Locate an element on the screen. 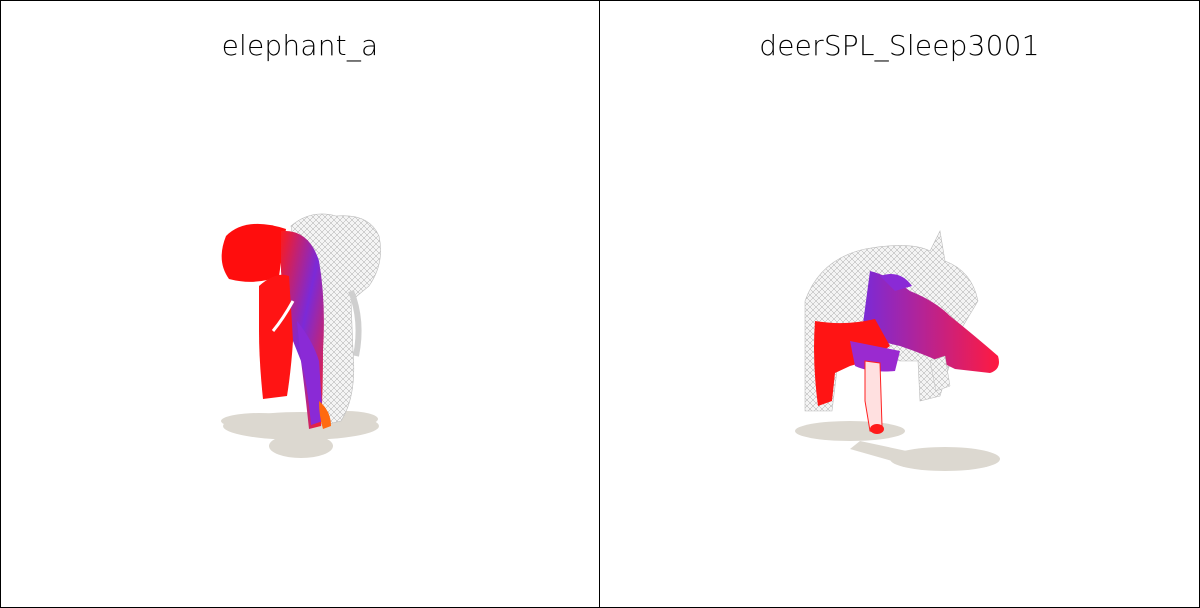  deer-shadow is located at coordinates (897, 446).